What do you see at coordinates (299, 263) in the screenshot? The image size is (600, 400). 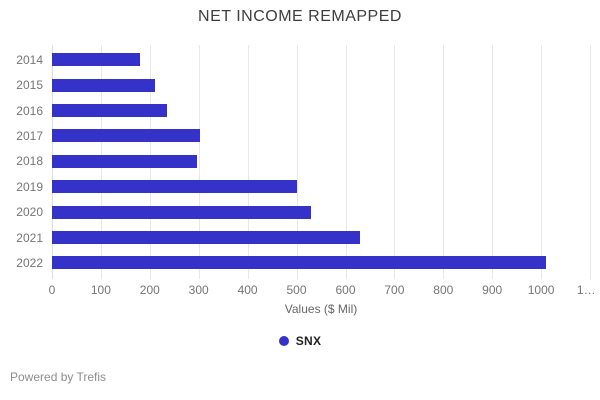 I see `bar-2022` at bounding box center [299, 263].